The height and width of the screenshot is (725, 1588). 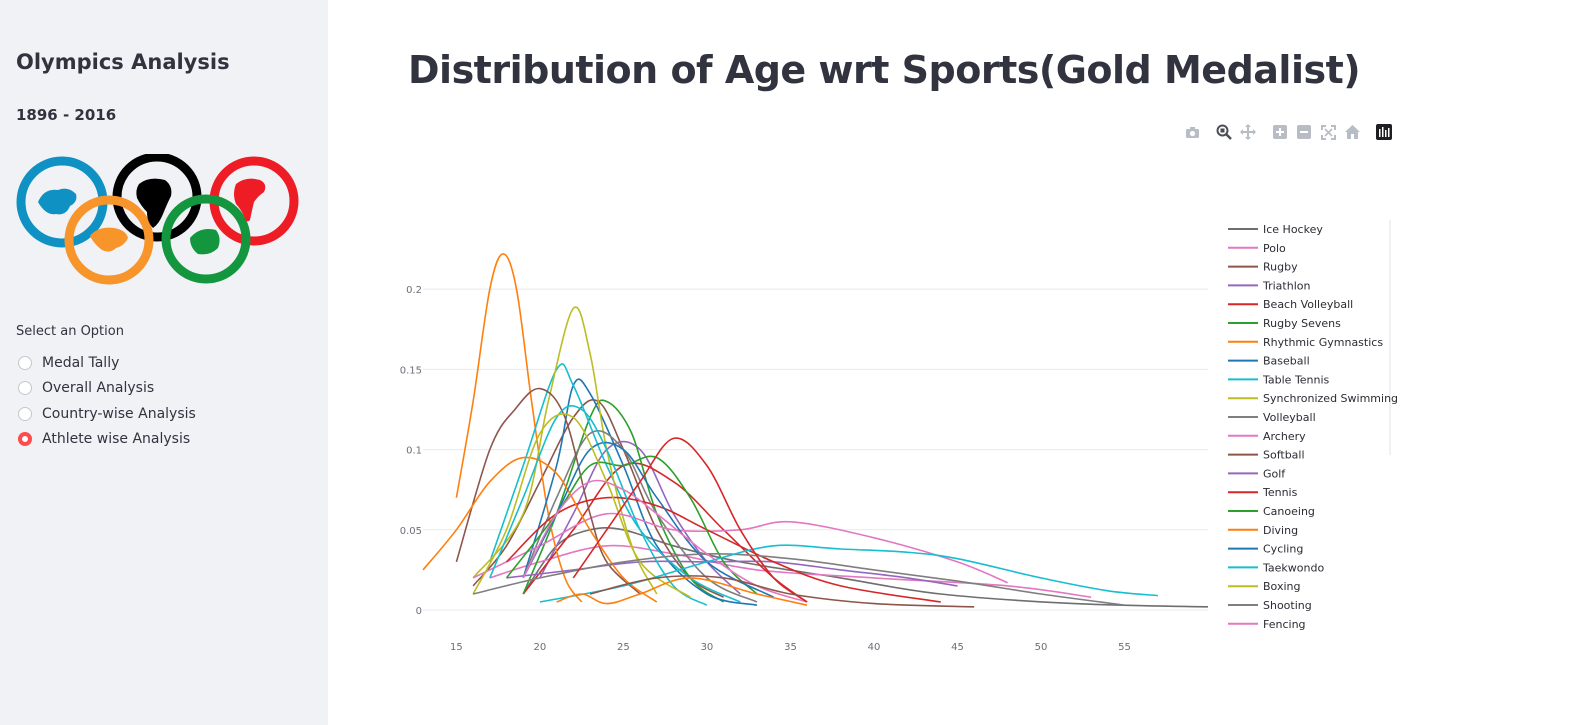 I want to click on radio-label: Athlete wise Analysis, so click(x=116, y=439).